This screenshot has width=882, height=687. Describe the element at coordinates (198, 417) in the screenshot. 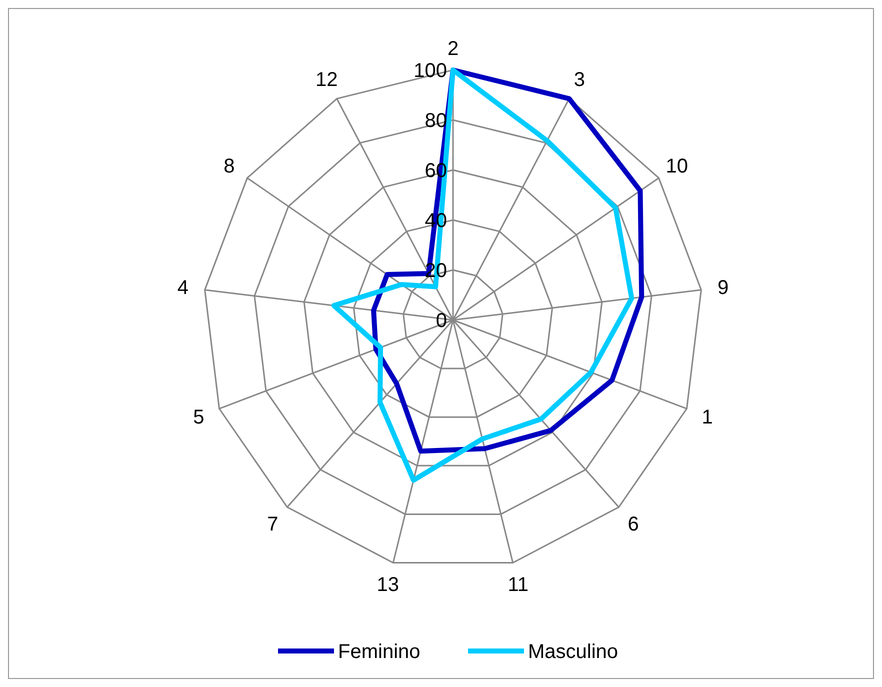

I see `spoke-label: 5` at that location.